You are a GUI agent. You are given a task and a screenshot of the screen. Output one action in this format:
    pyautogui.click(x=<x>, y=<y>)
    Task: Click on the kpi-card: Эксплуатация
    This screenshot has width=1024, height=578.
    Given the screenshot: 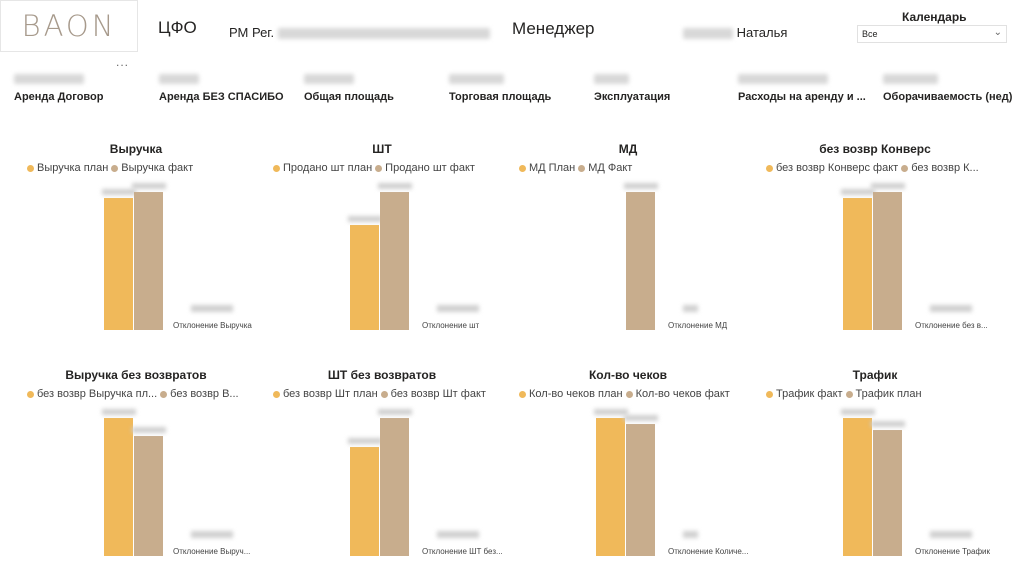 What is the action you would take?
    pyautogui.click(x=664, y=88)
    